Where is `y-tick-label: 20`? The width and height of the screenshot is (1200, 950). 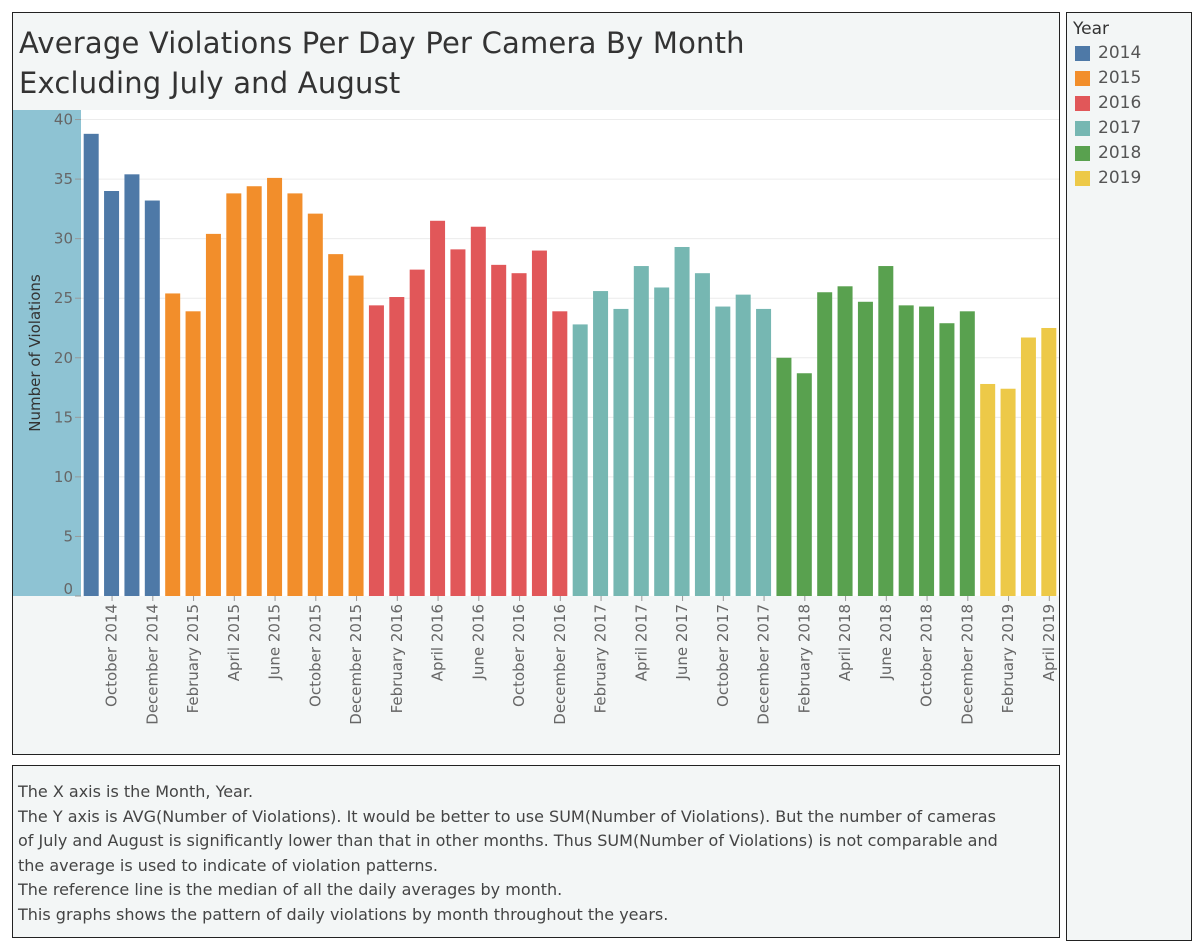 y-tick-label: 20 is located at coordinates (63, 358).